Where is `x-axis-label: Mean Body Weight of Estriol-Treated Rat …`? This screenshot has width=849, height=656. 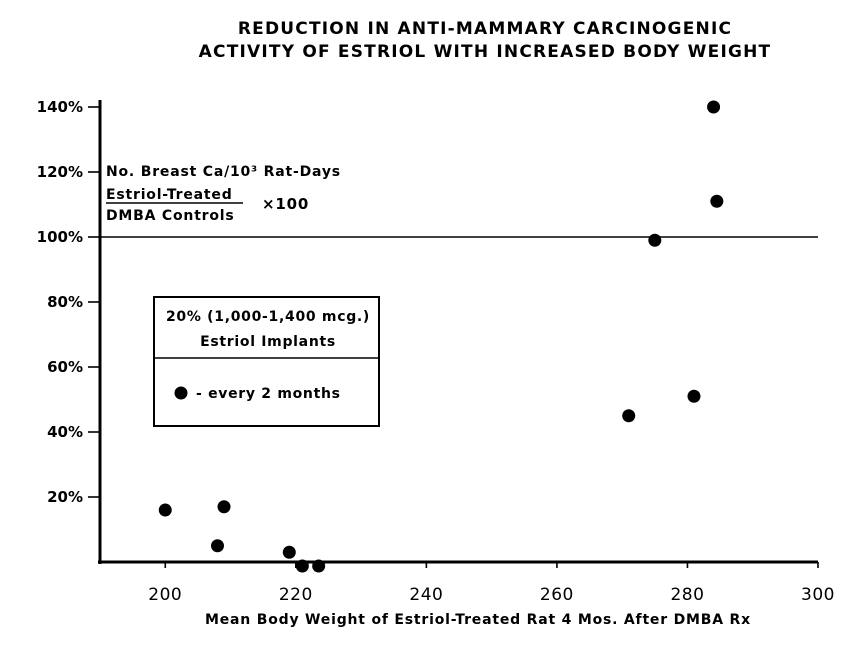 x-axis-label: Mean Body Weight of Estriol-Treated Rat … is located at coordinates (478, 620).